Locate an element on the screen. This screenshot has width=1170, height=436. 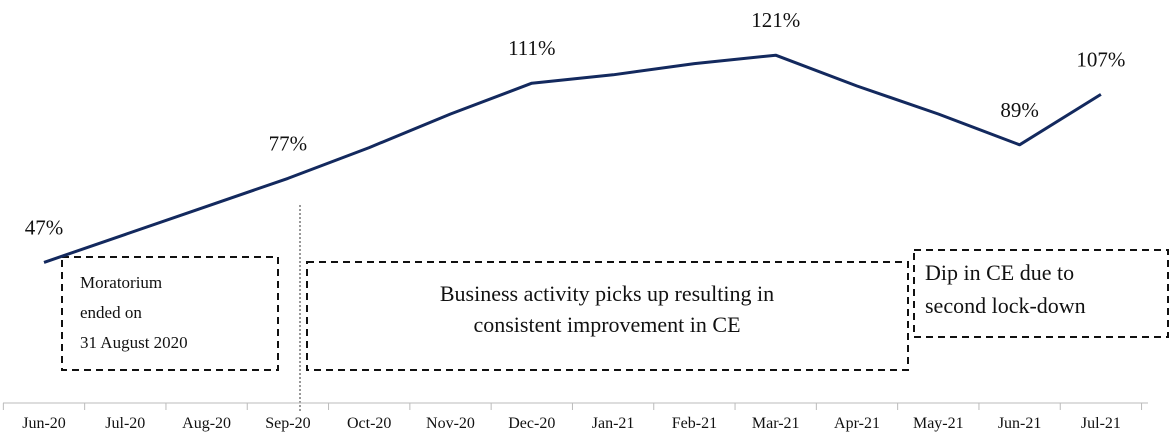
x-tick-label: Jul-20 is located at coordinates (125, 423).